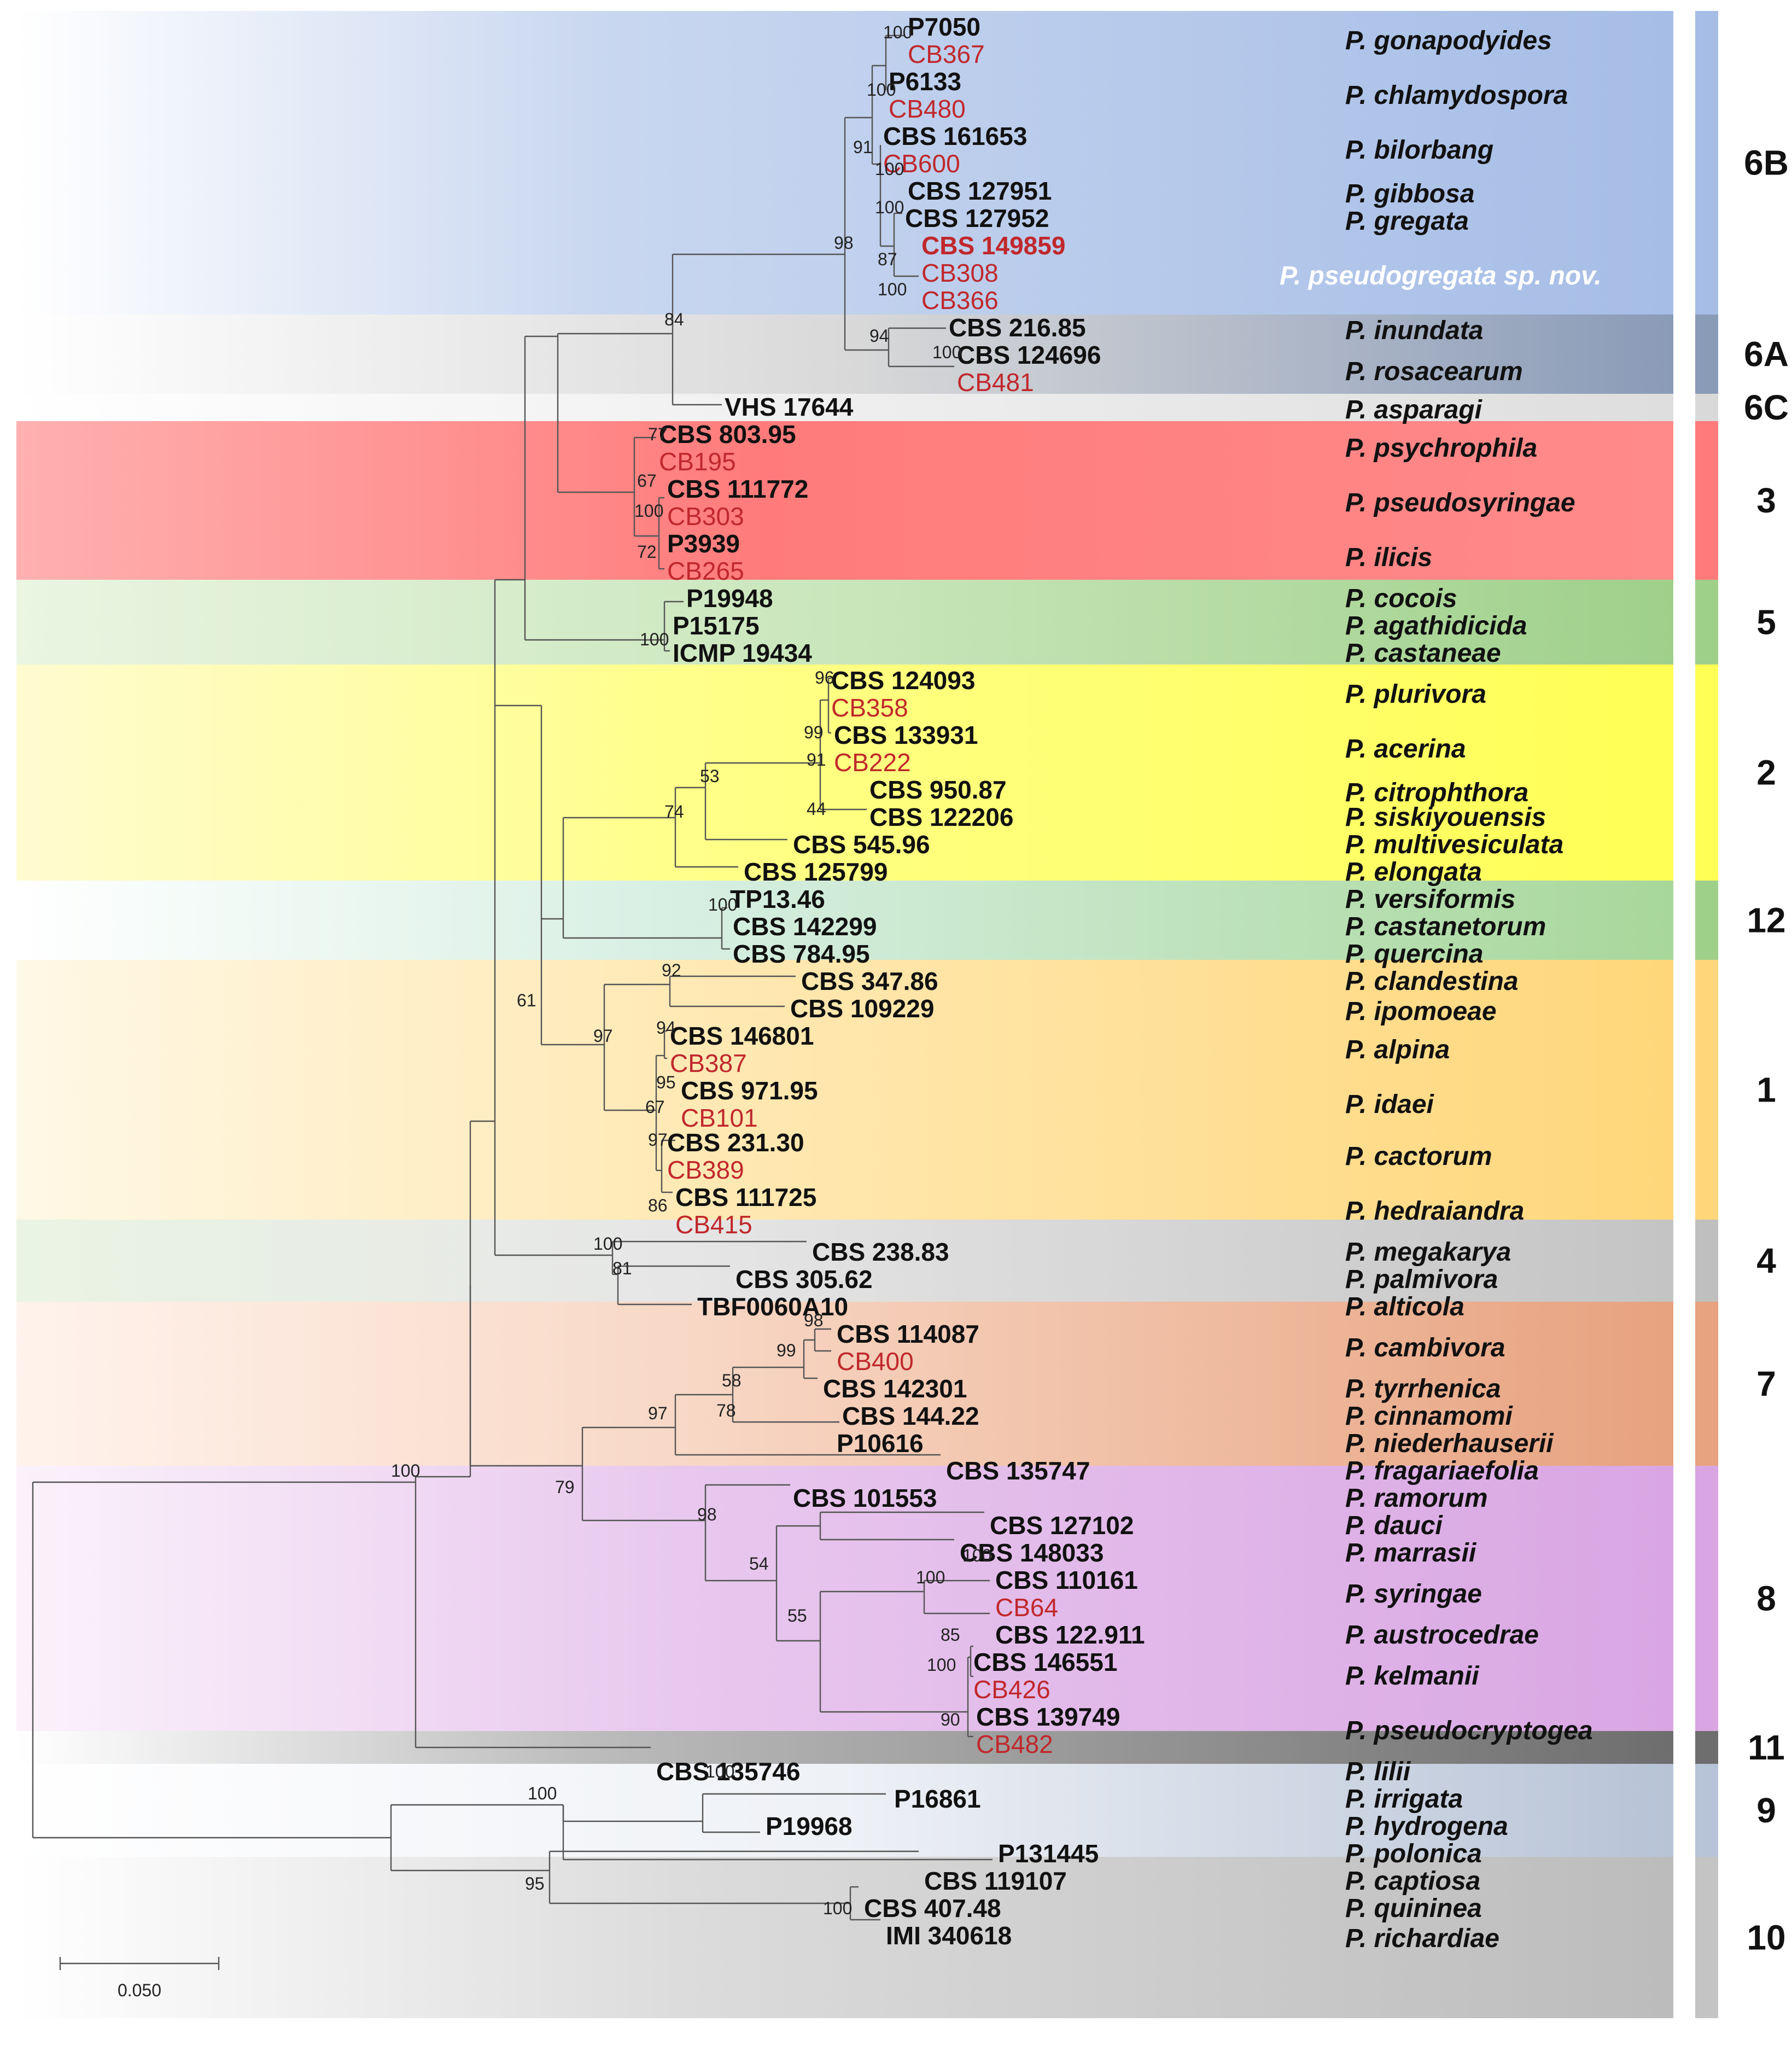  Describe the element at coordinates (1378, 1772) in the screenshot. I see `species-lilii: P. lilii` at that location.